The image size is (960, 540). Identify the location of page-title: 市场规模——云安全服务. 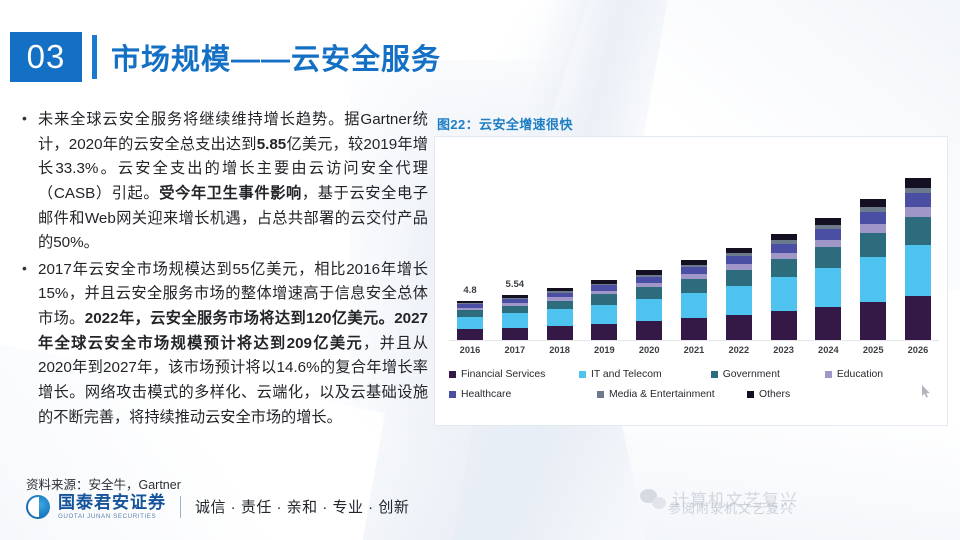
(276, 60).